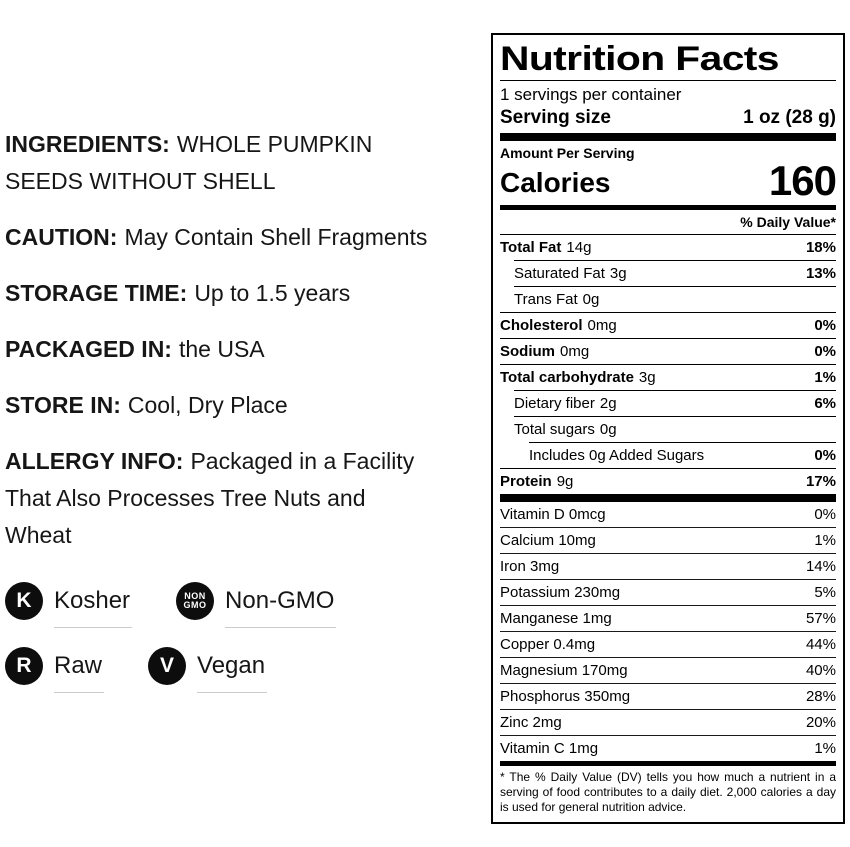 The image size is (850, 847). What do you see at coordinates (556, 618) in the screenshot?
I see `vitamin-name: Manganese 1mg` at bounding box center [556, 618].